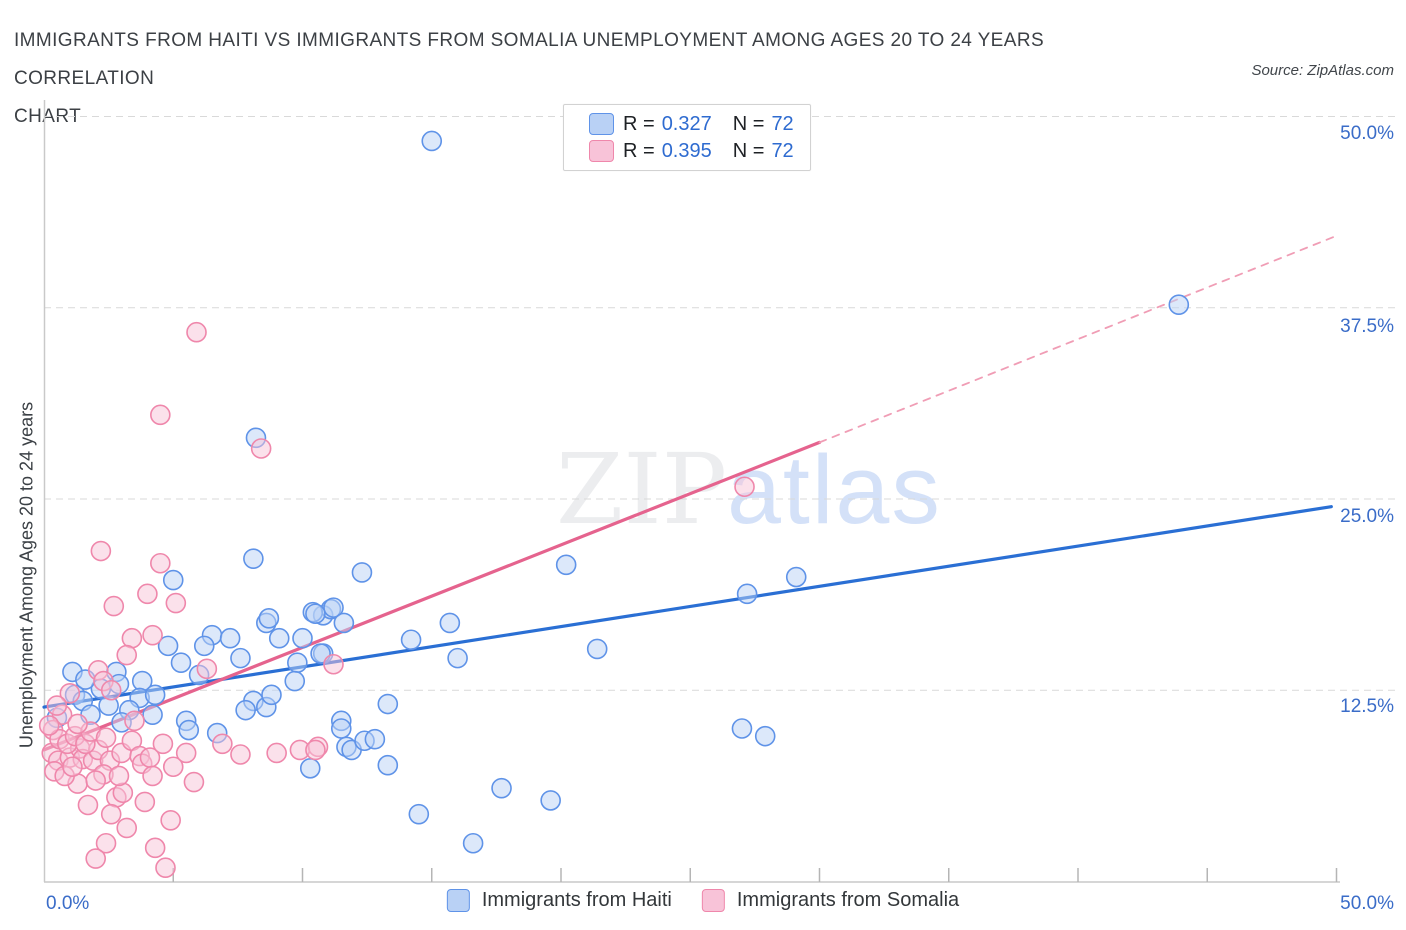 This screenshot has height=930, width=1406. Describe the element at coordinates (68, 903) in the screenshot. I see `x-label-min: 0.0%` at that location.